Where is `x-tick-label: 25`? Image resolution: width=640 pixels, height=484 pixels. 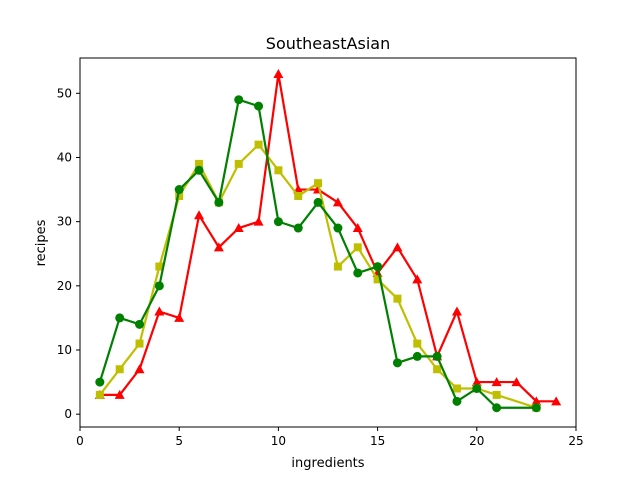
x-tick-label: 25 is located at coordinates (575, 441).